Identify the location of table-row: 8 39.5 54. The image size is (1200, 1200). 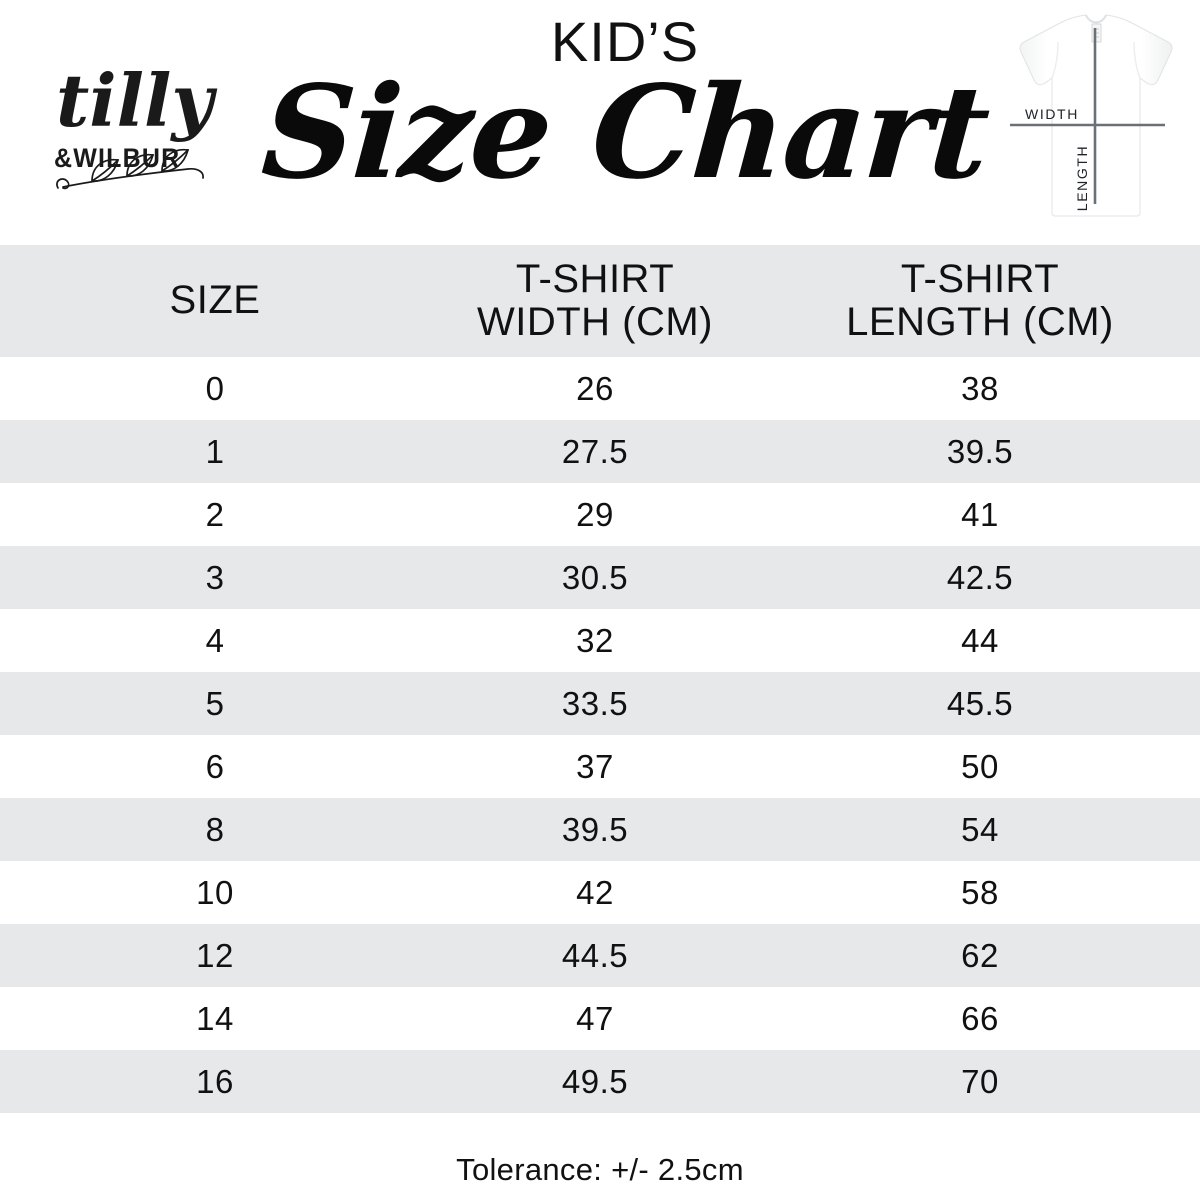
(600, 829).